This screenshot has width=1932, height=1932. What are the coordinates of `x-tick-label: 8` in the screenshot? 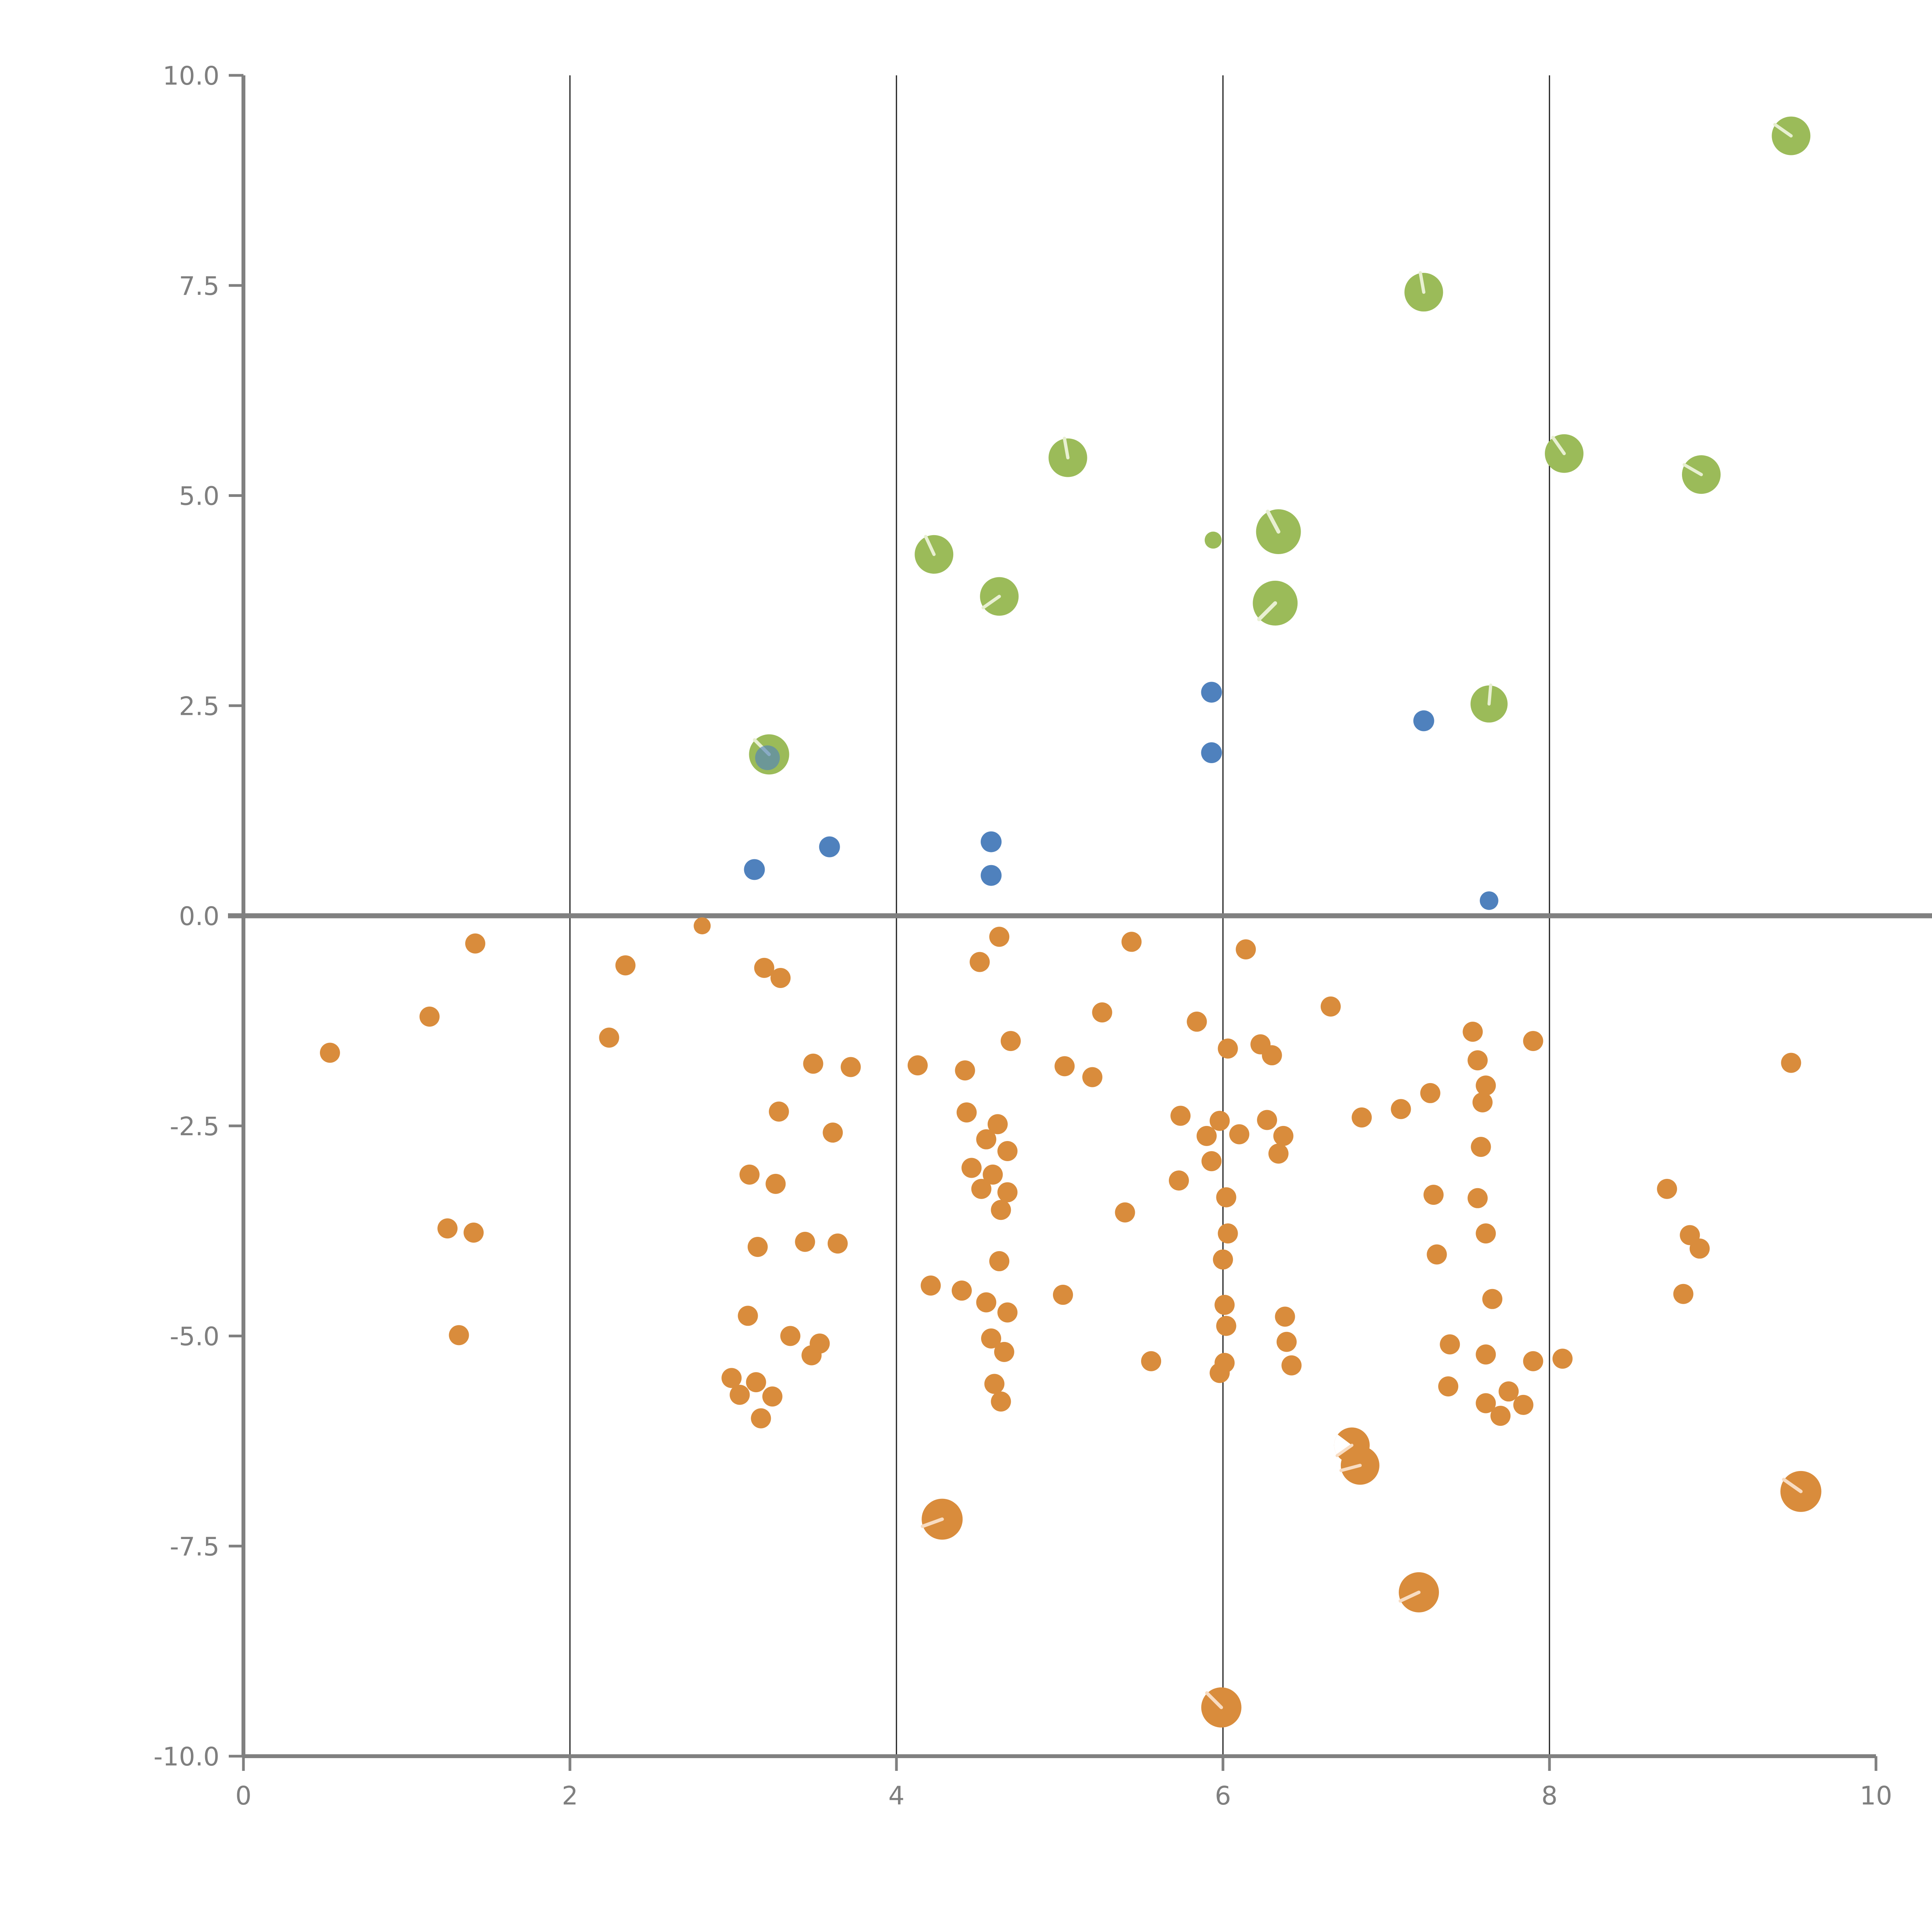 It's located at (1549, 1796).